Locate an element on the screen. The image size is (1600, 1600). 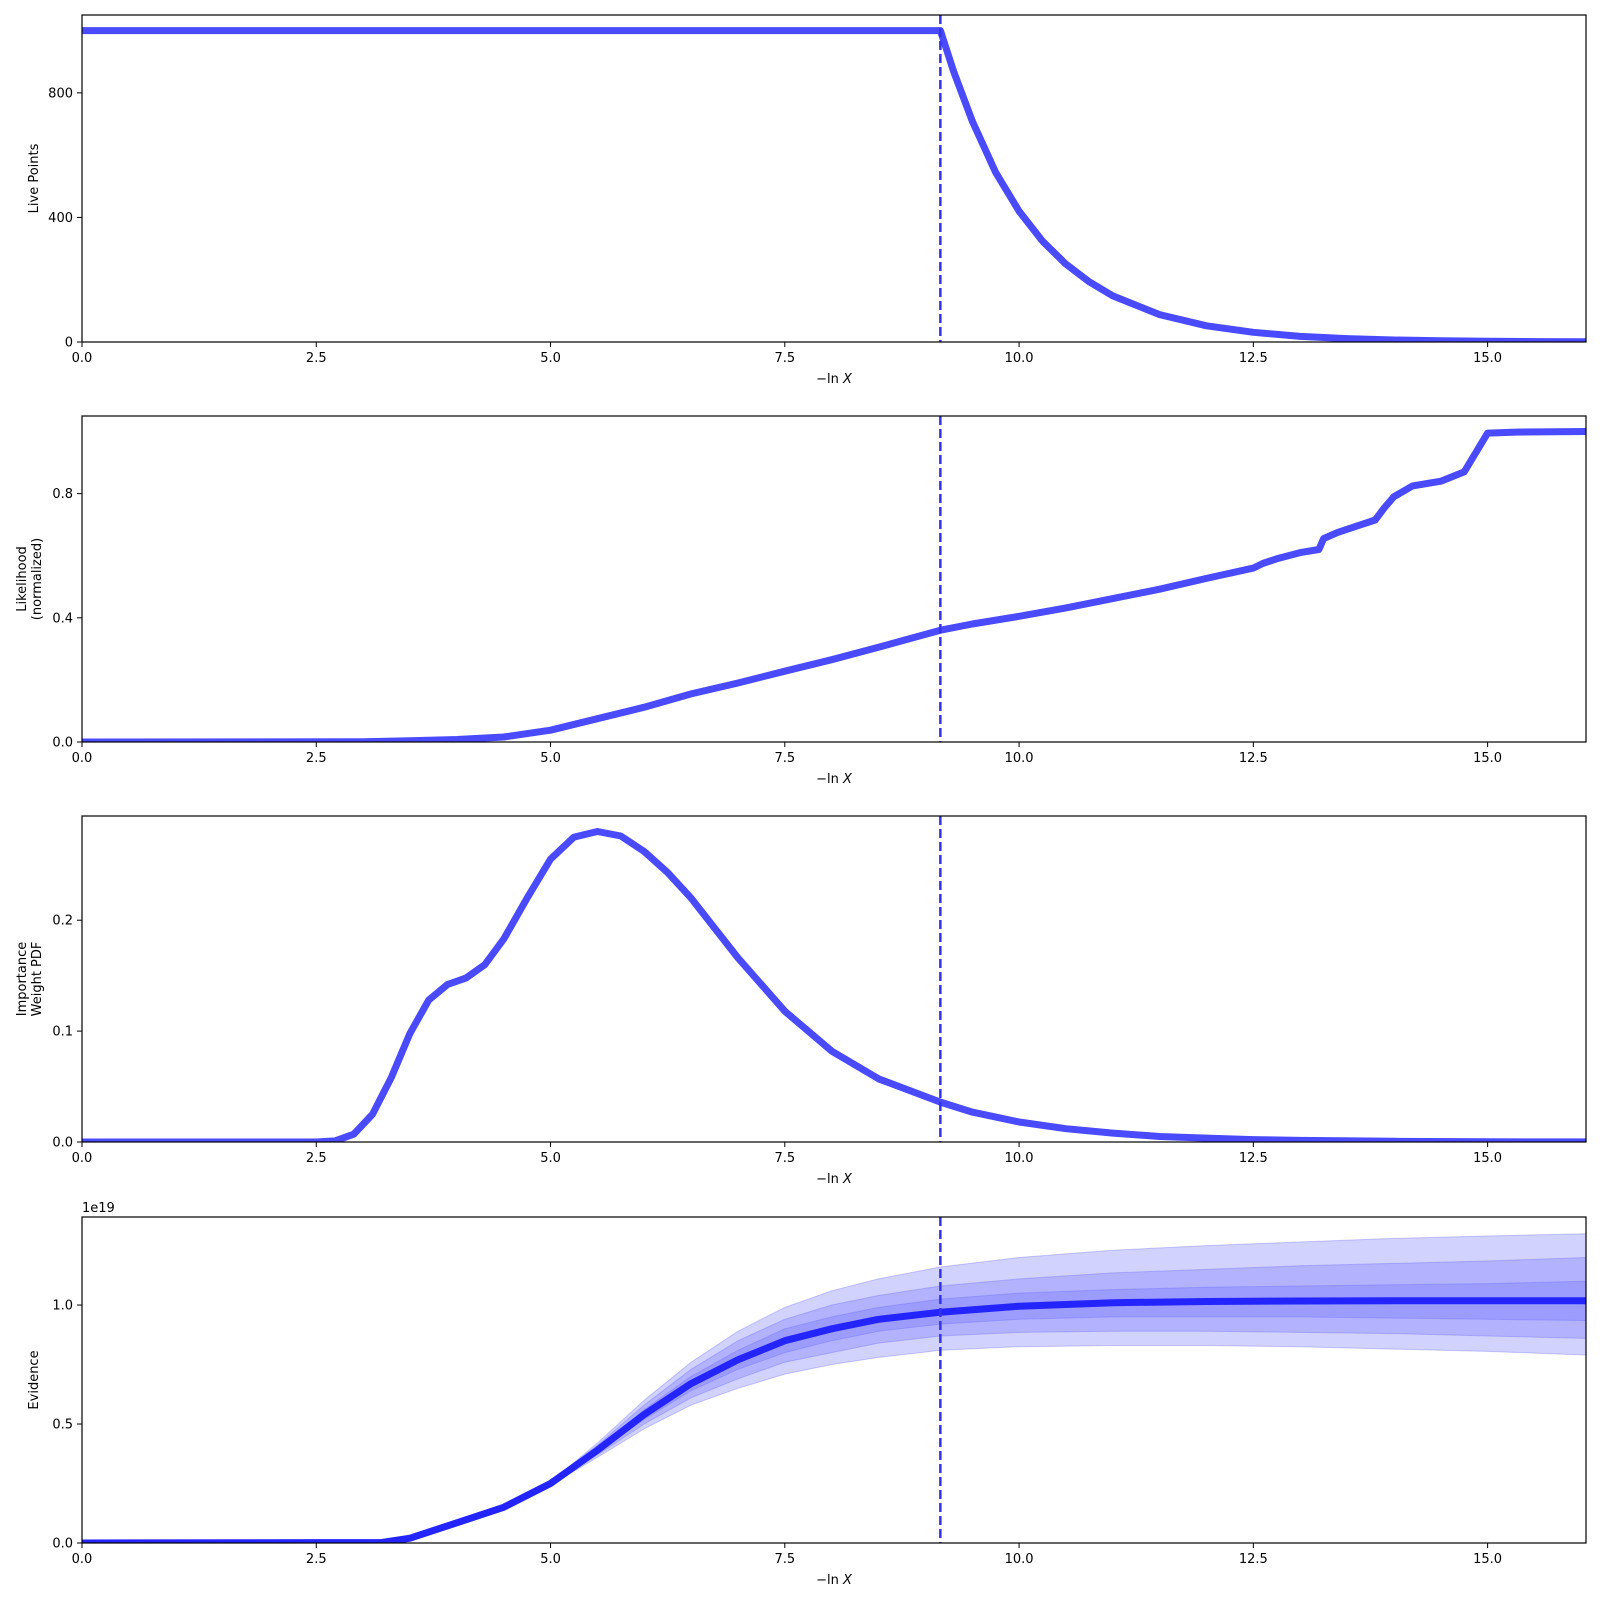
y-tick-label: 1.0 is located at coordinates (62, 1306).